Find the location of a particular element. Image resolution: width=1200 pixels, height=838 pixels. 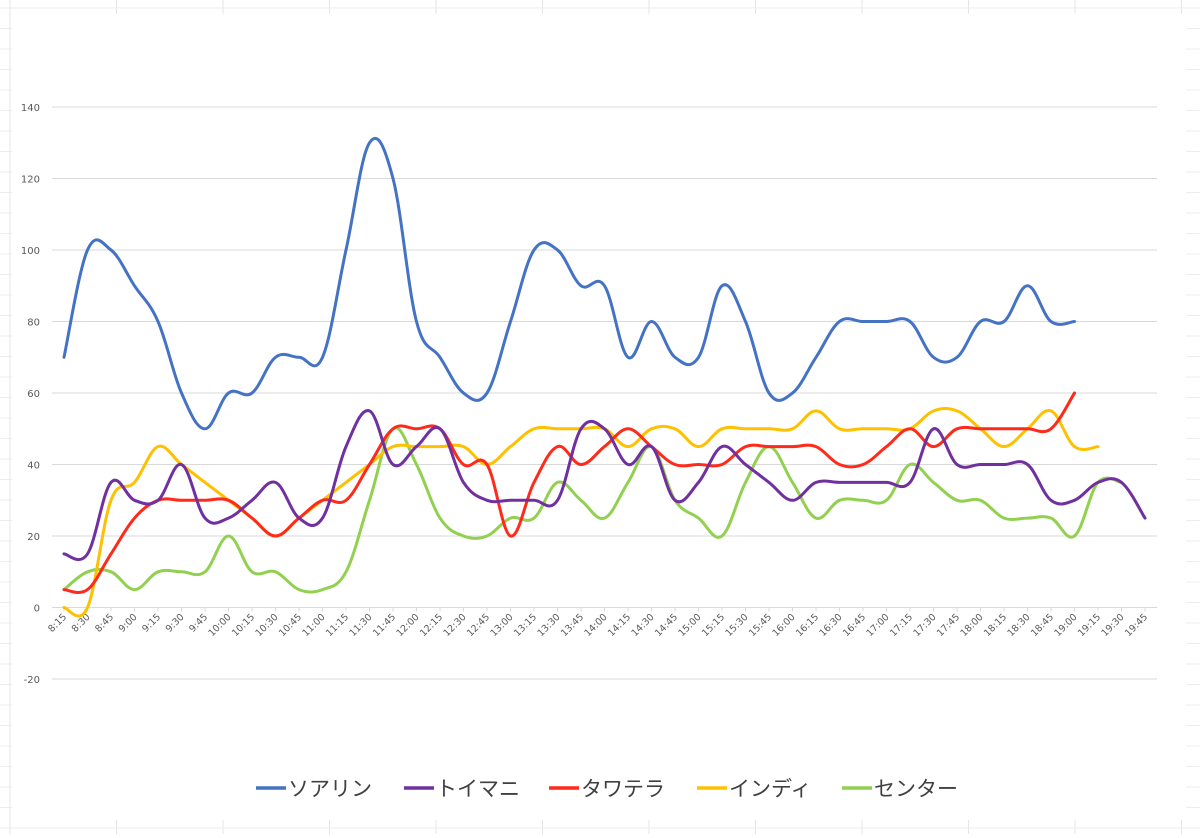

y-tick-label: 20 is located at coordinates (33, 537).